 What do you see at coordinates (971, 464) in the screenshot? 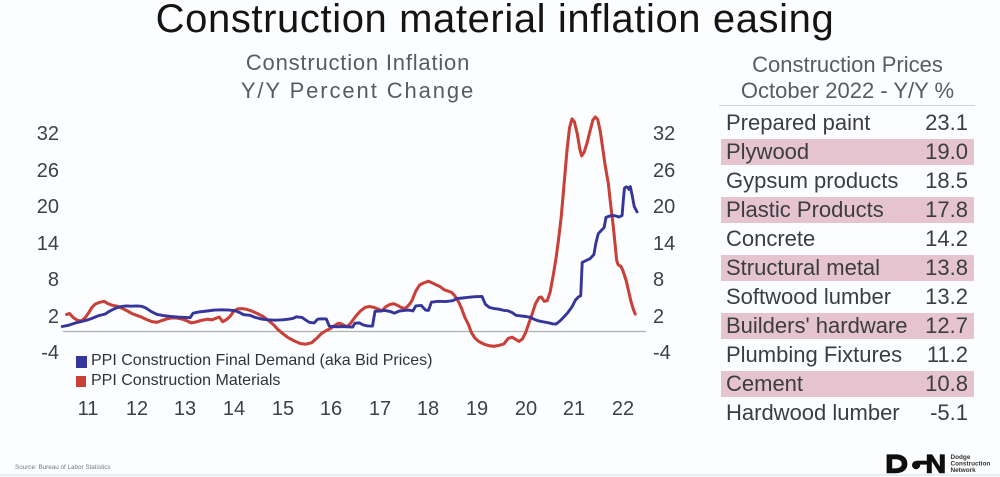
I see `svg-text: Construction` at bounding box center [971, 464].